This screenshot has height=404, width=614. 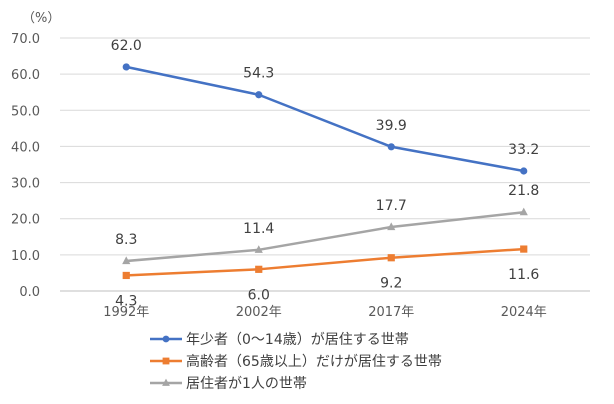 What do you see at coordinates (523, 275) in the screenshot?
I see `series-1-data-label: 11.6` at bounding box center [523, 275].